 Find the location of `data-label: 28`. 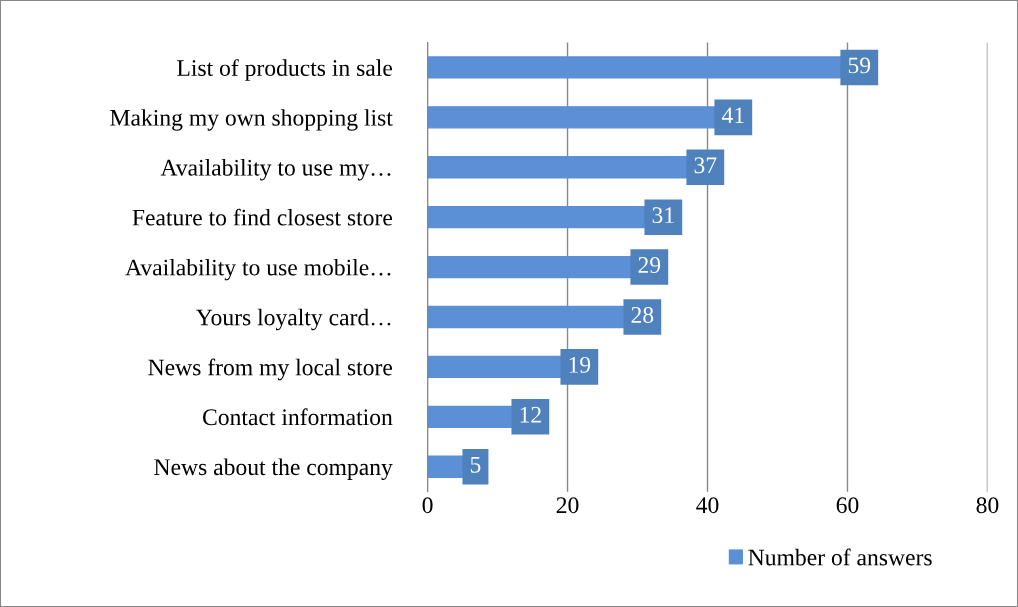

data-label: 28 is located at coordinates (642, 314).